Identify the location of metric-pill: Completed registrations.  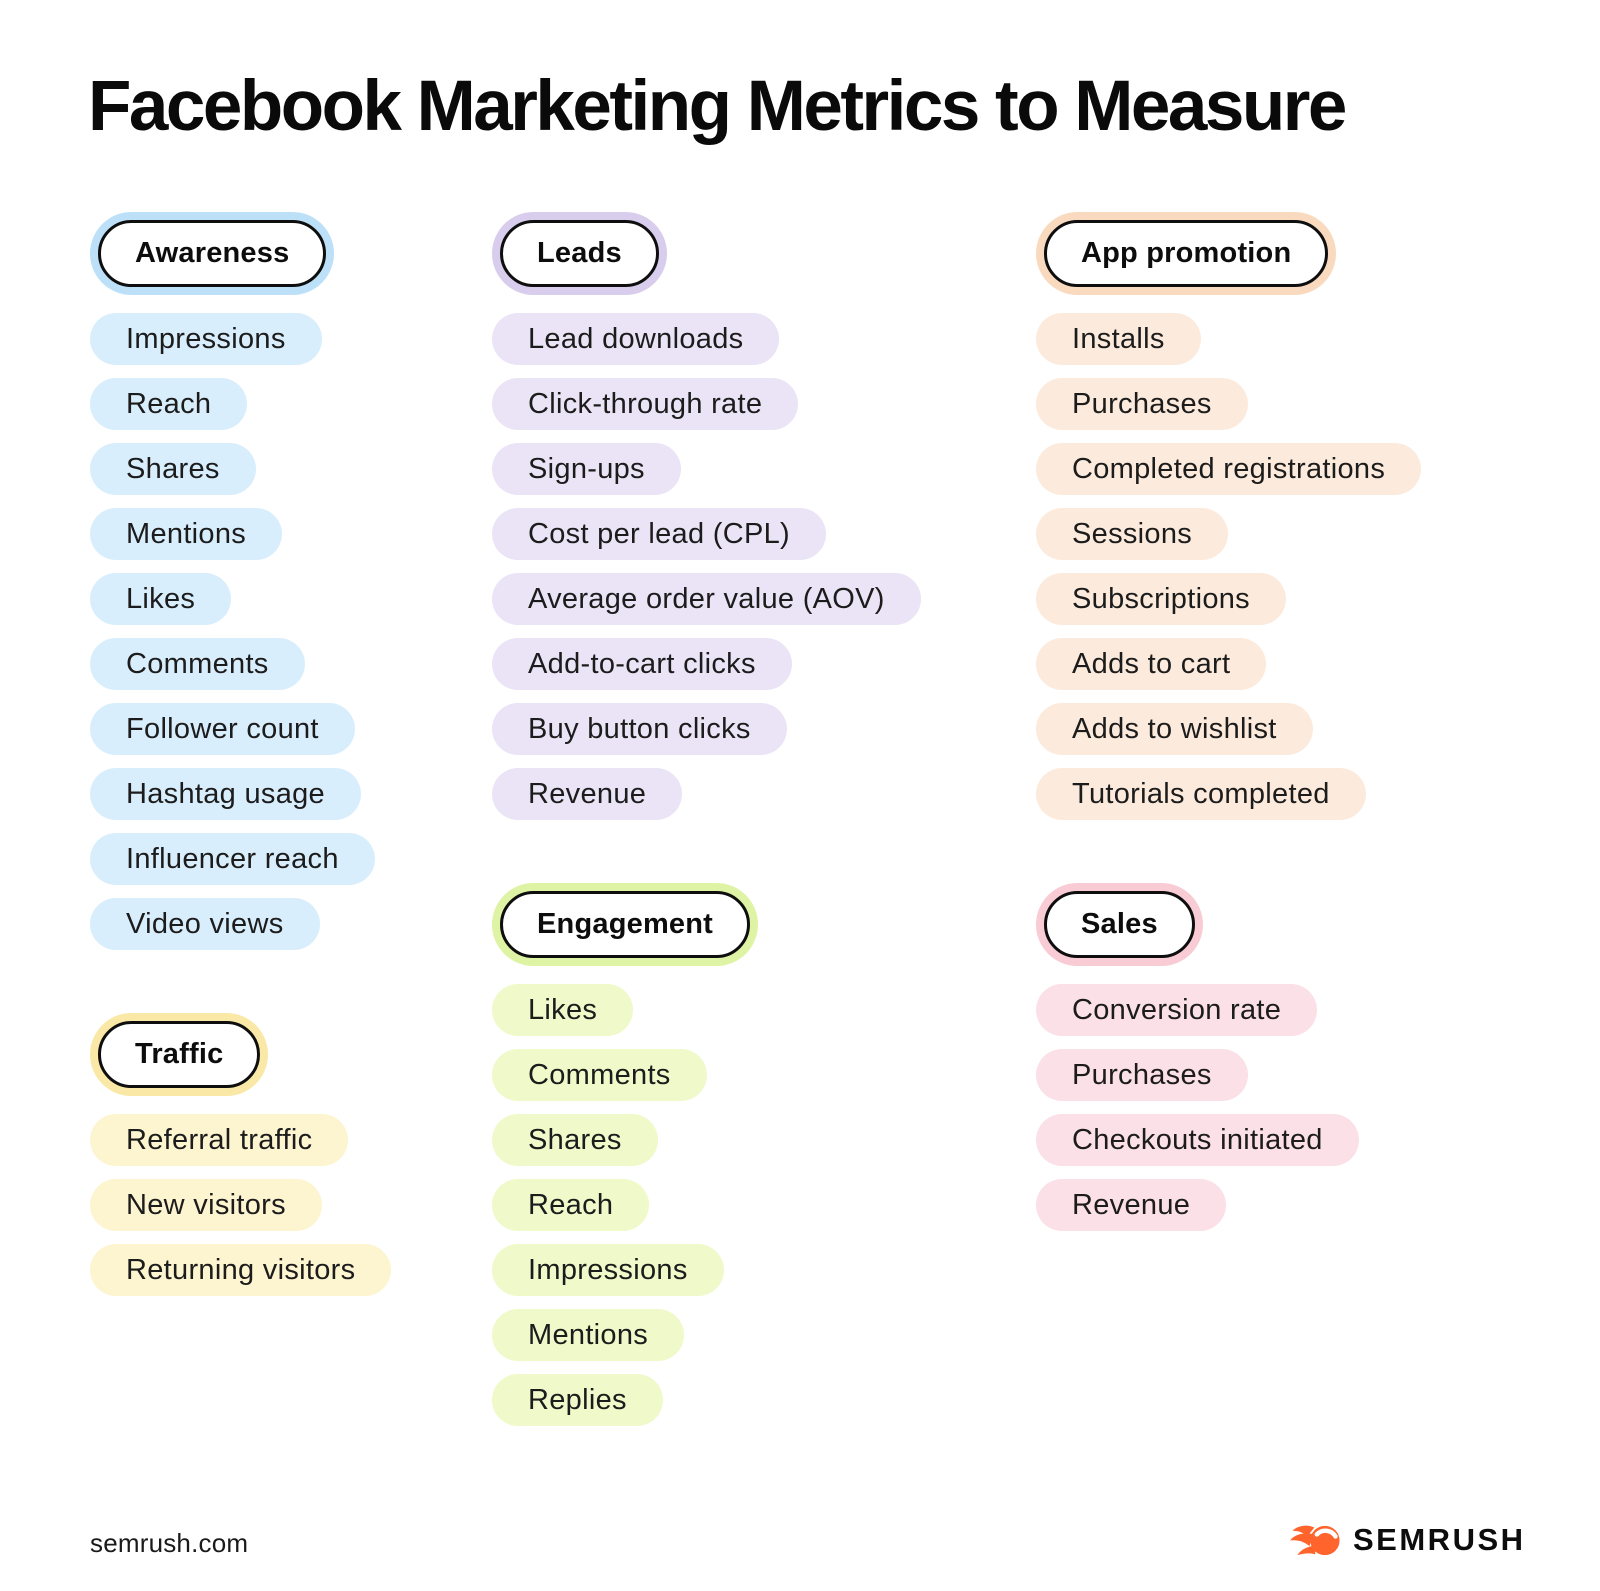
(1229, 469).